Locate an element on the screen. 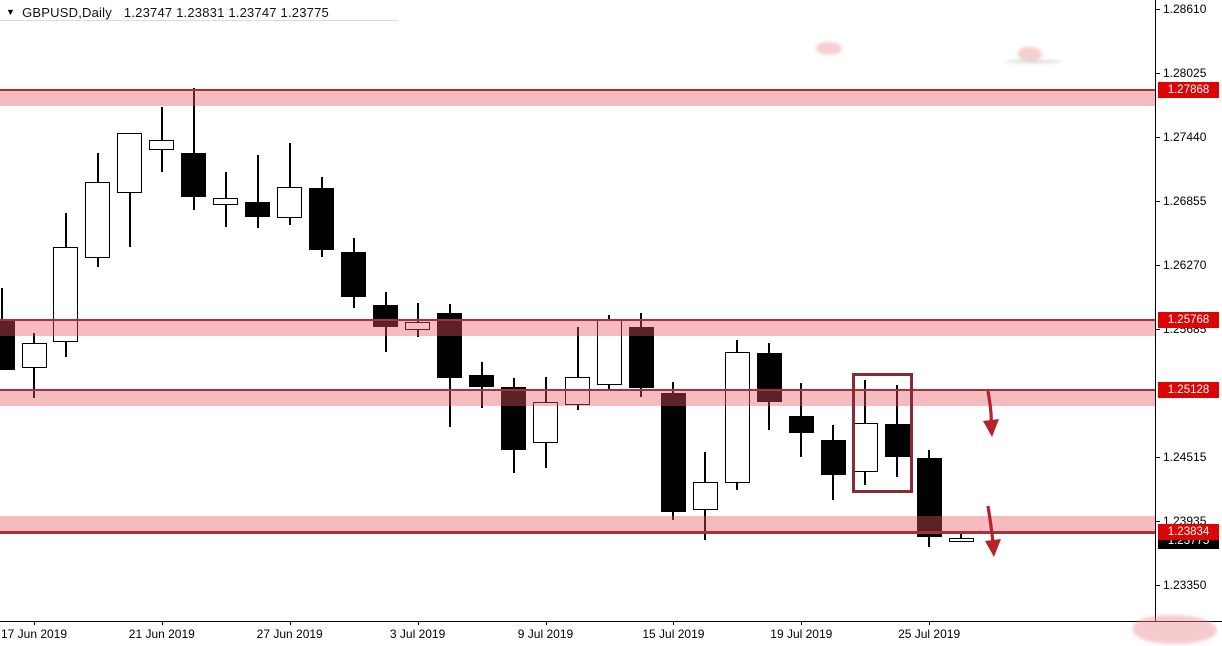  date-tick-label: 3 Jul 2019 is located at coordinates (417, 634).